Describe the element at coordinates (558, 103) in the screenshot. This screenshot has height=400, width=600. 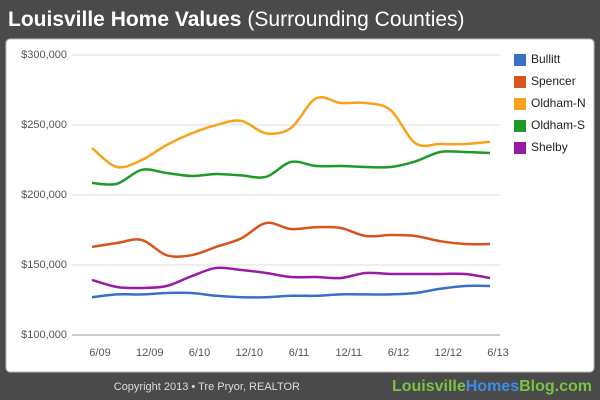
I see `legend-label: Oldham-N` at that location.